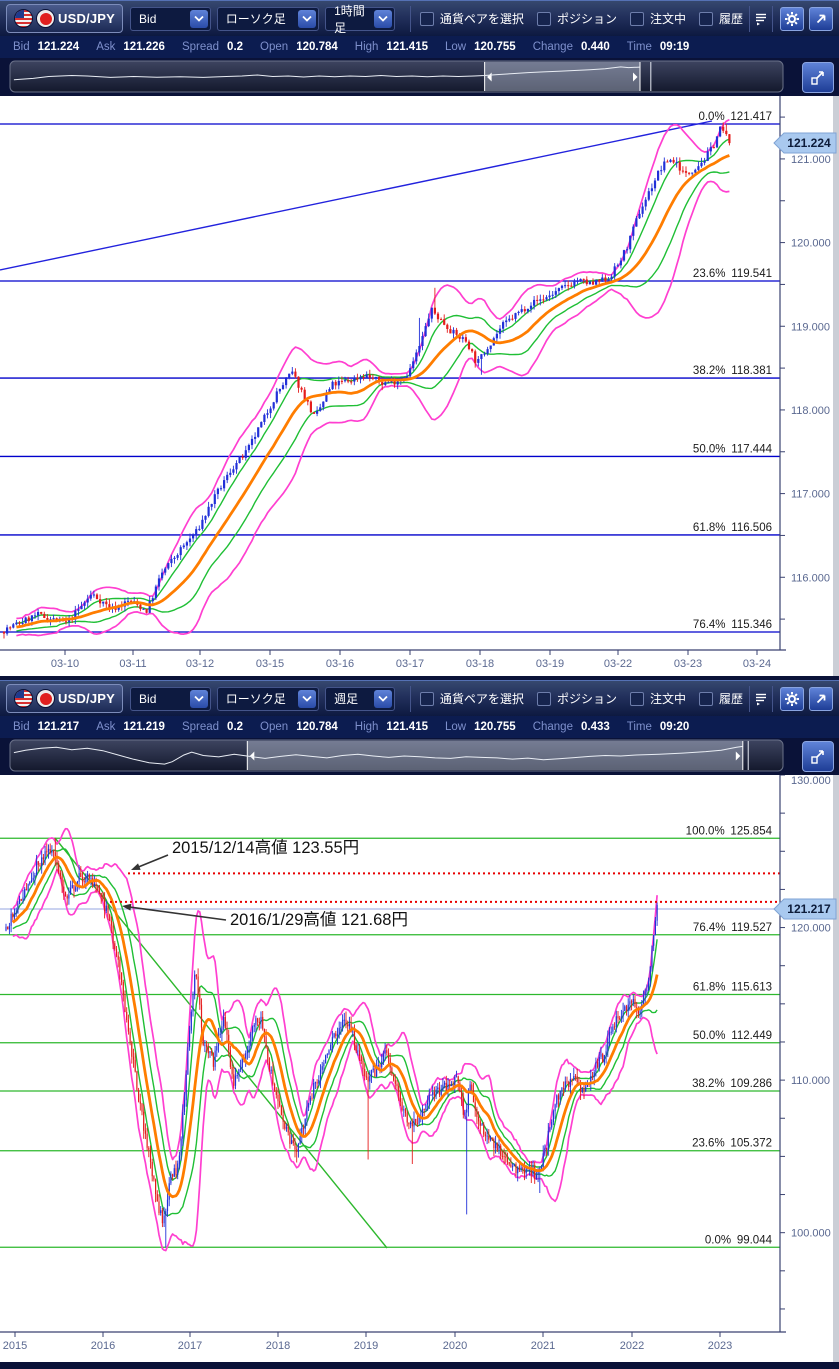  Describe the element at coordinates (132, 664) in the screenshot. I see `svg-text: 03-11` at that location.